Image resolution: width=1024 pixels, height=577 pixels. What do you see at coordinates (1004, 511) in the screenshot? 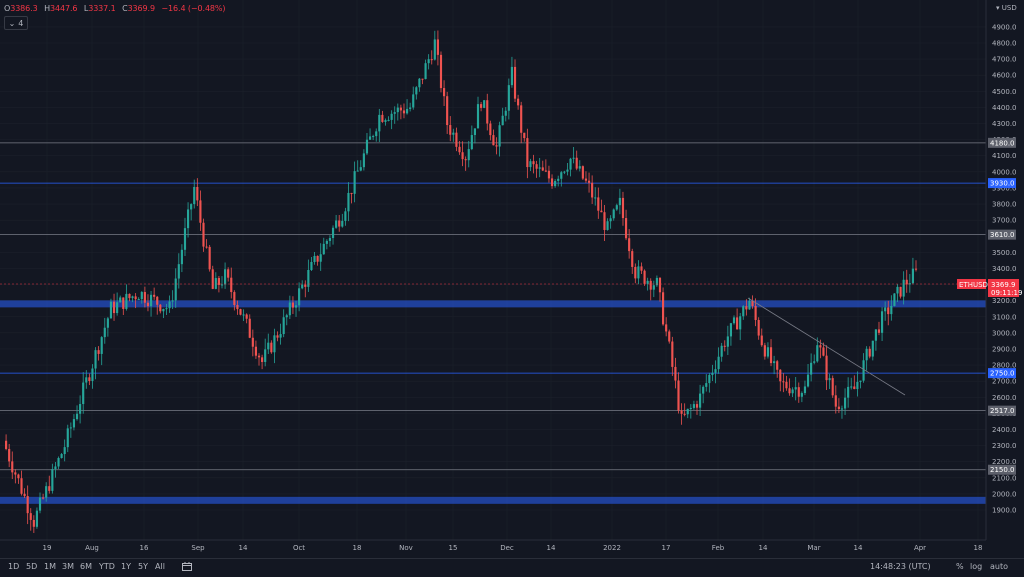
I see `y-tick-label: 1900.0` at bounding box center [1004, 511].